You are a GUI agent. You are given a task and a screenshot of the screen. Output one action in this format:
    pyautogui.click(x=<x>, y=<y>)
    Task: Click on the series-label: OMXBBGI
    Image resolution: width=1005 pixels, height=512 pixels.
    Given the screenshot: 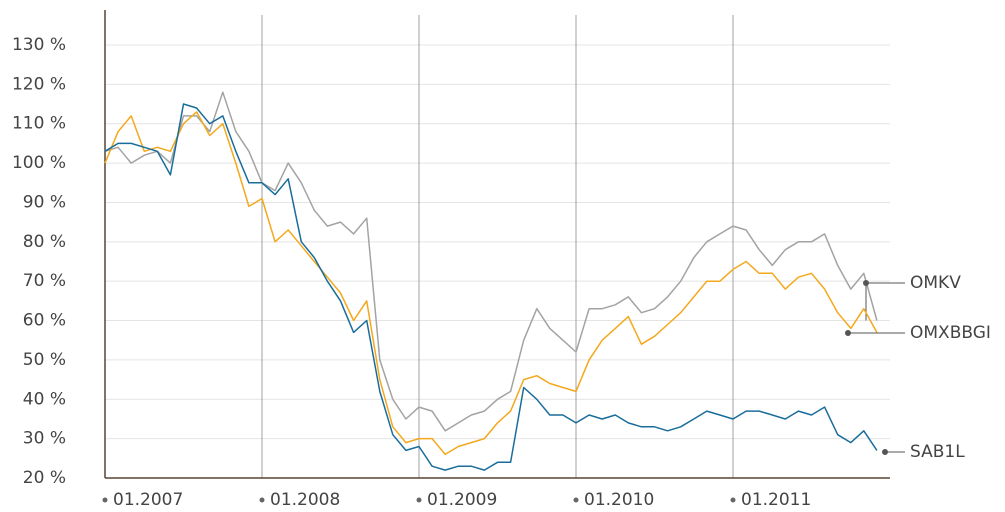 What is the action you would take?
    pyautogui.click(x=950, y=333)
    